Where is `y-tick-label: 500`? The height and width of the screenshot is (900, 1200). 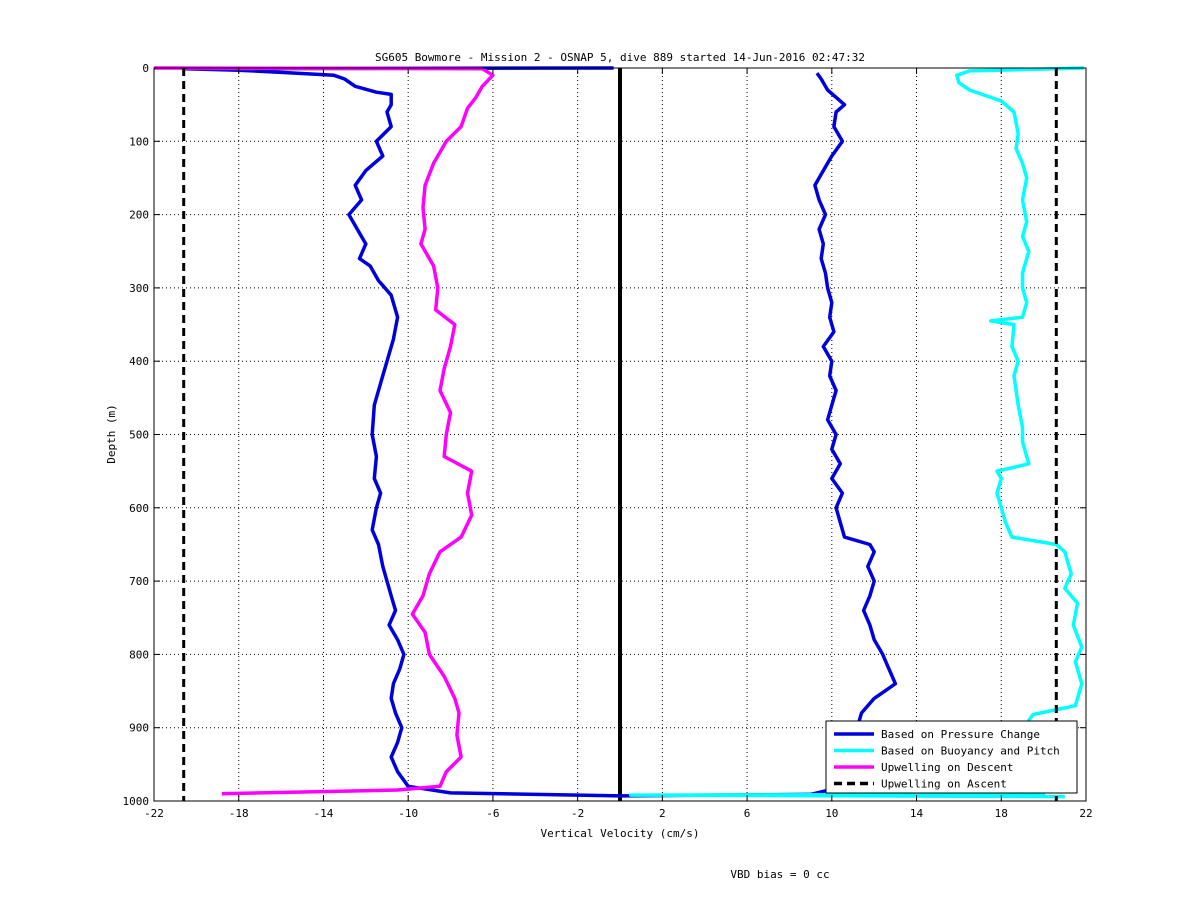 y-tick-label: 500 is located at coordinates (139, 435).